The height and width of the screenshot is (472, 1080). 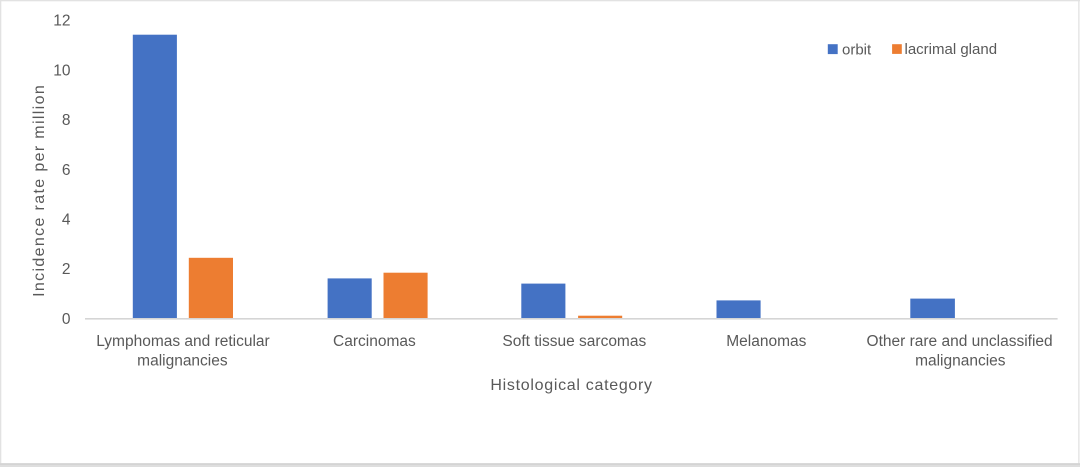 I want to click on svg-text: 2, so click(x=66, y=269).